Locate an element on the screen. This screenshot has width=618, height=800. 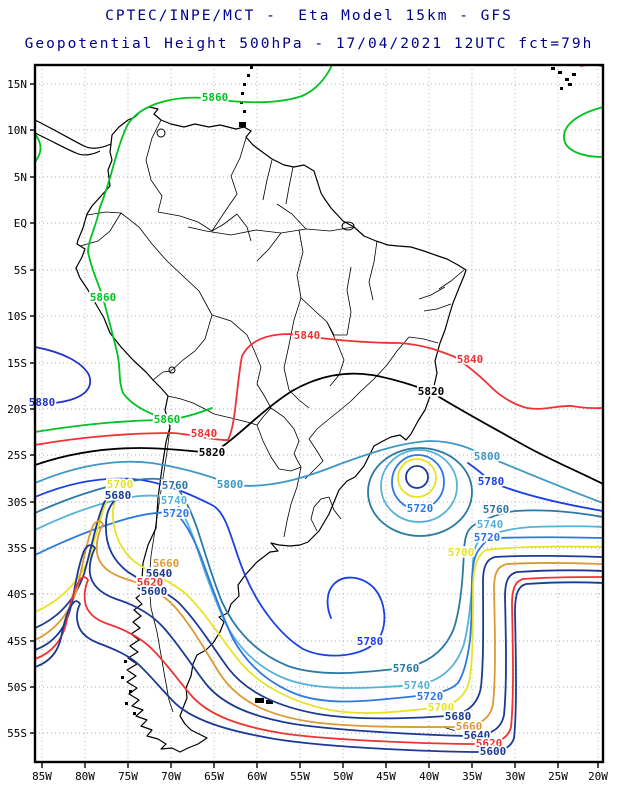
contour-label-5700: 5700 is located at coordinates (441, 707).